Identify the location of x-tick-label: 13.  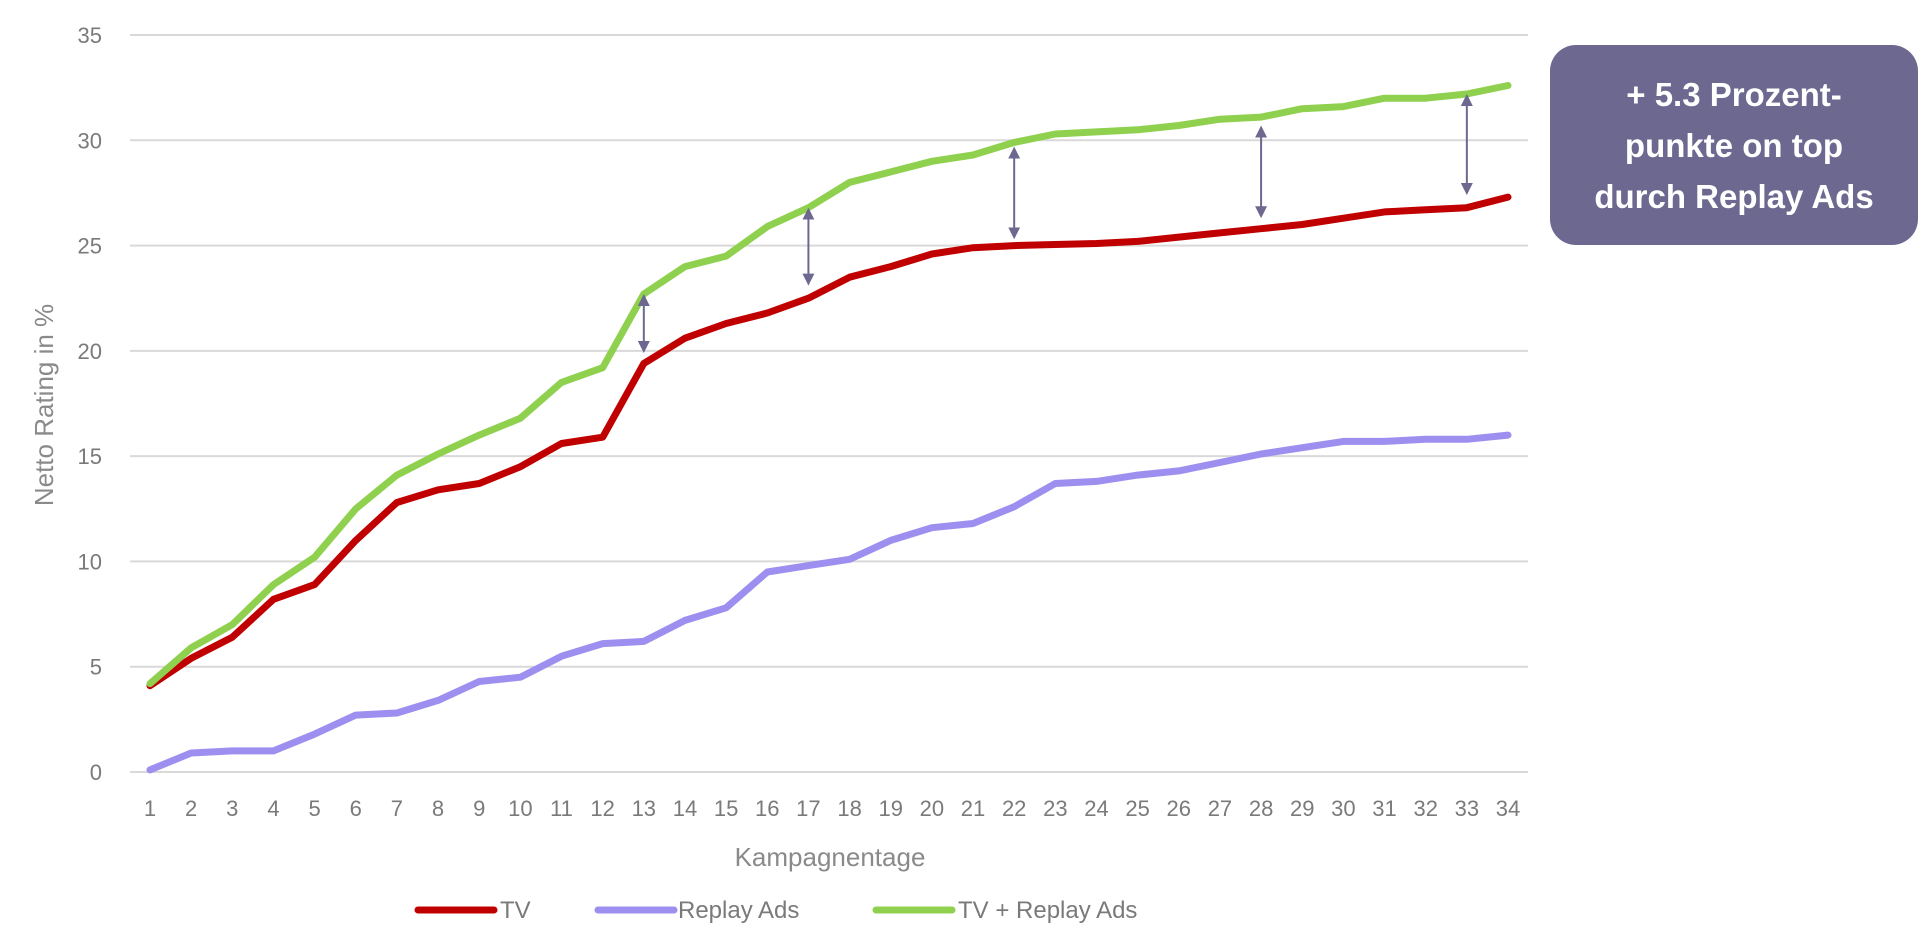
(644, 808).